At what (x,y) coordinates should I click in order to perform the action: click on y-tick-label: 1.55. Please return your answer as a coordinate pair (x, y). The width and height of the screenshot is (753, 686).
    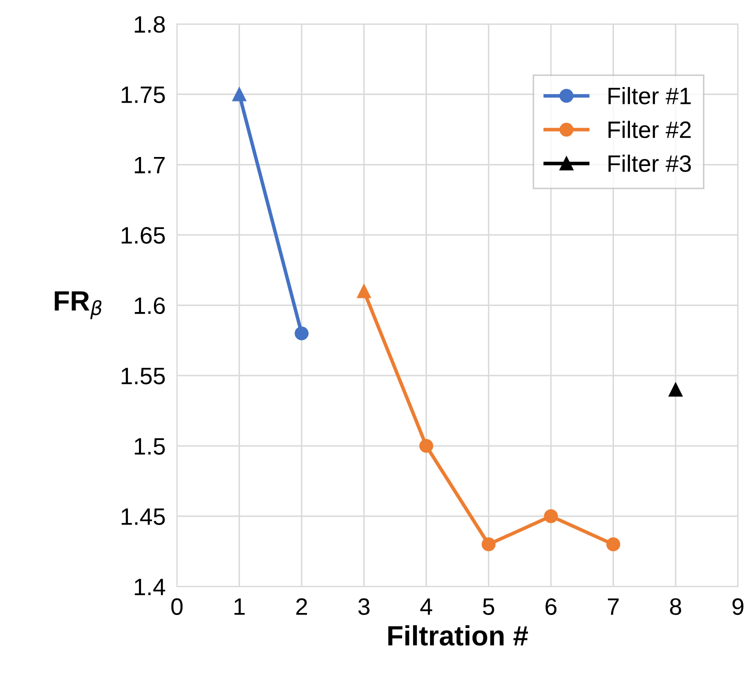
    Looking at the image, I should click on (143, 376).